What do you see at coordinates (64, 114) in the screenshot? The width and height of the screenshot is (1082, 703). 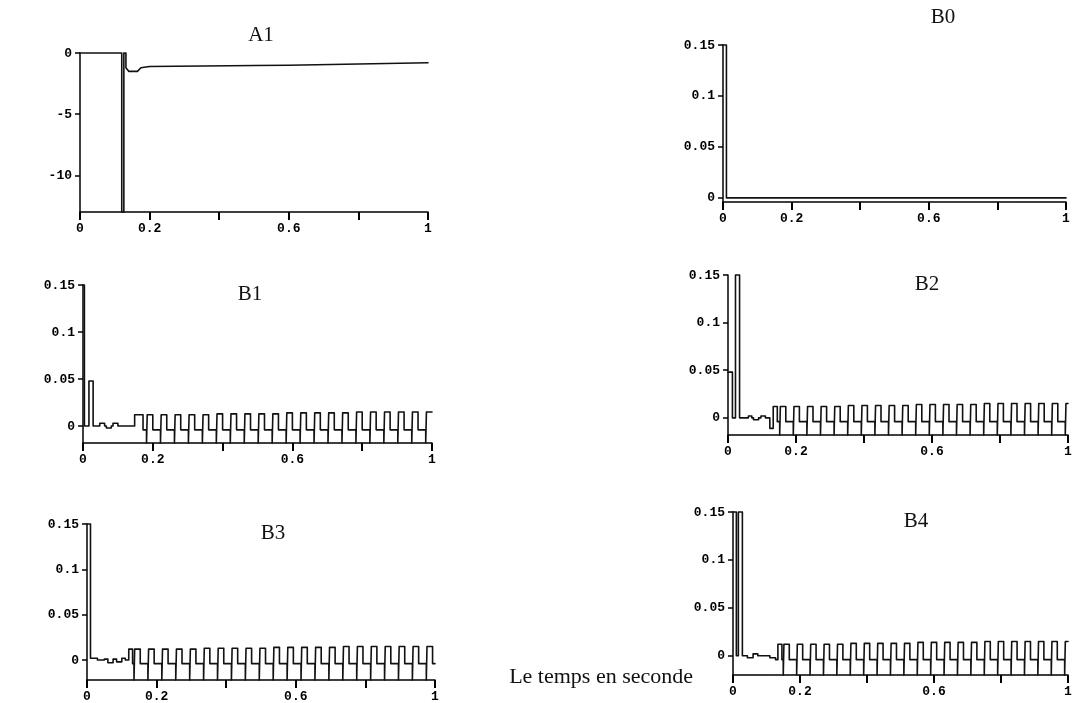 I see `y-tick-label: -5` at bounding box center [64, 114].